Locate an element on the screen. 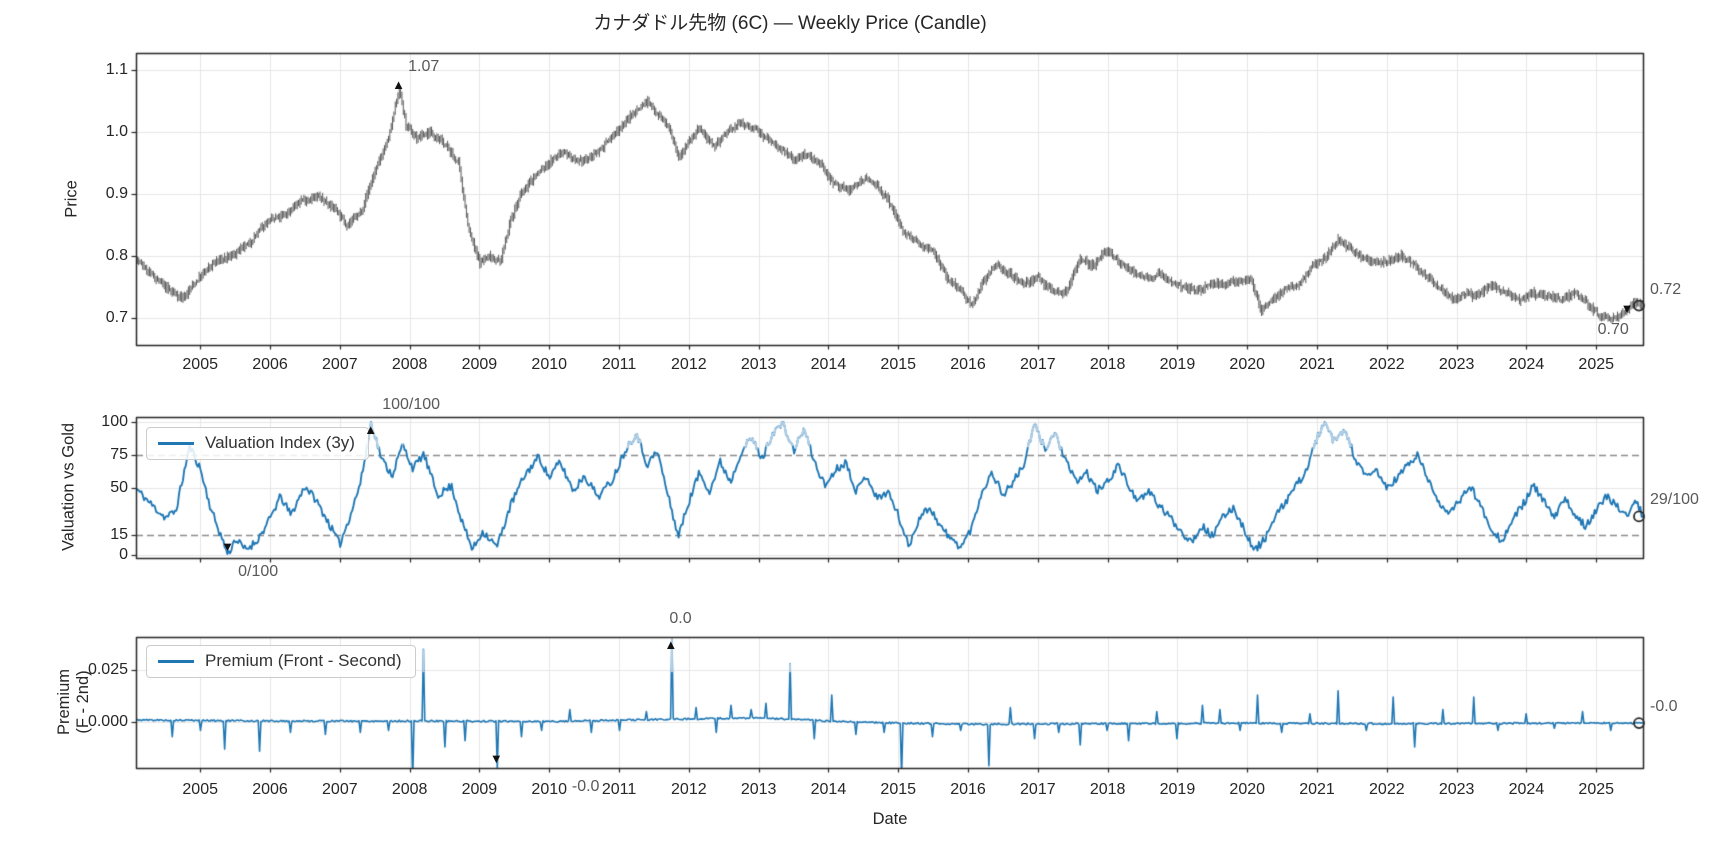 This screenshot has width=1728, height=849. date-x-tick-label: 2013 is located at coordinates (758, 789).